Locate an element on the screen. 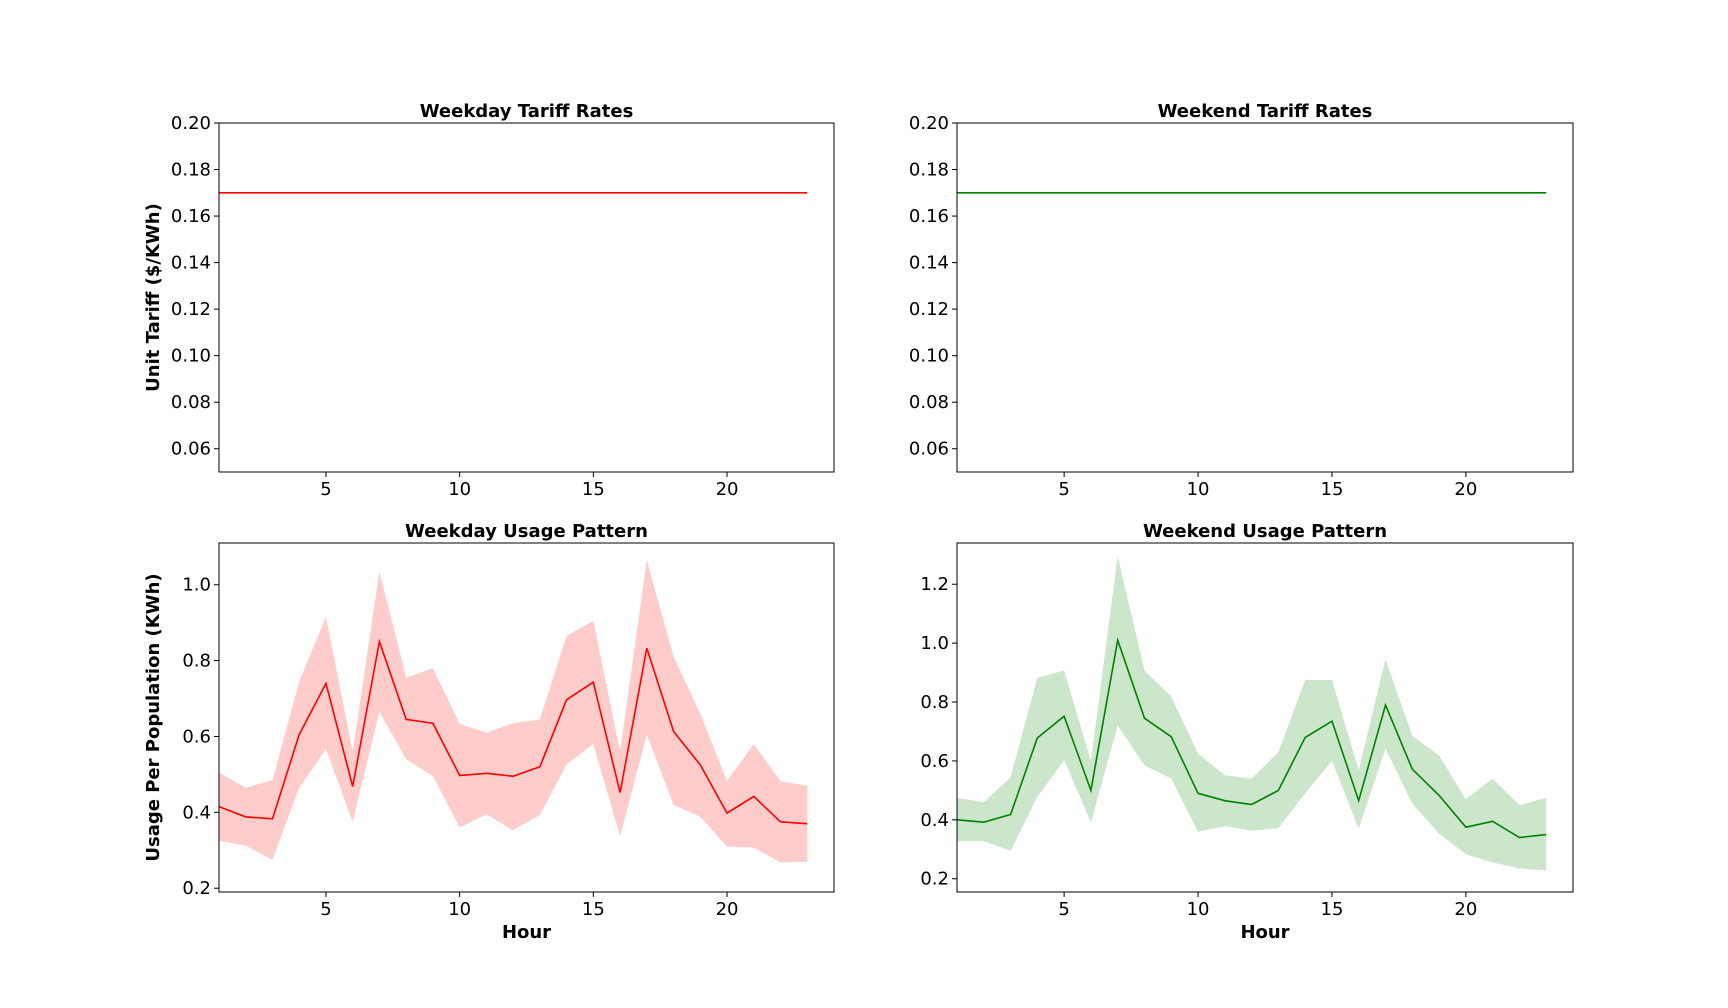  chart-title: Weekend Usage Pattern is located at coordinates (1265, 531).